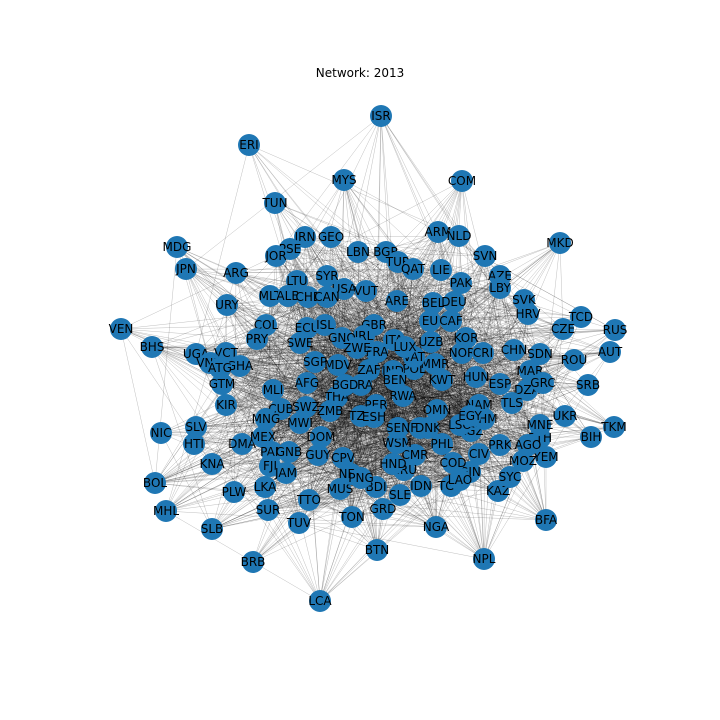 This screenshot has height=720, width=720. What do you see at coordinates (462, 353) in the screenshot?
I see `node-label-NOR: NOR` at bounding box center [462, 353].